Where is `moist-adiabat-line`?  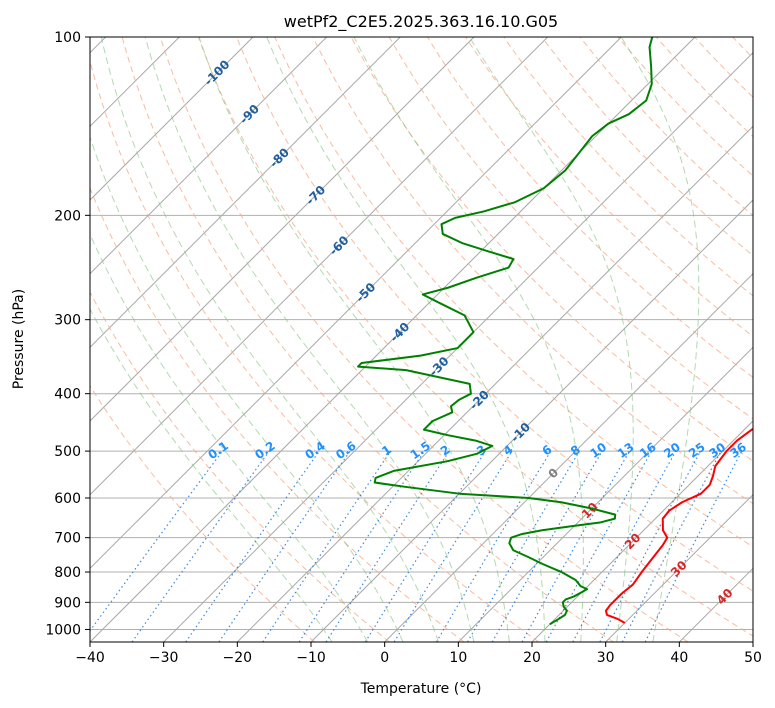 moist-adiabat-line is located at coordinates (660, 339).